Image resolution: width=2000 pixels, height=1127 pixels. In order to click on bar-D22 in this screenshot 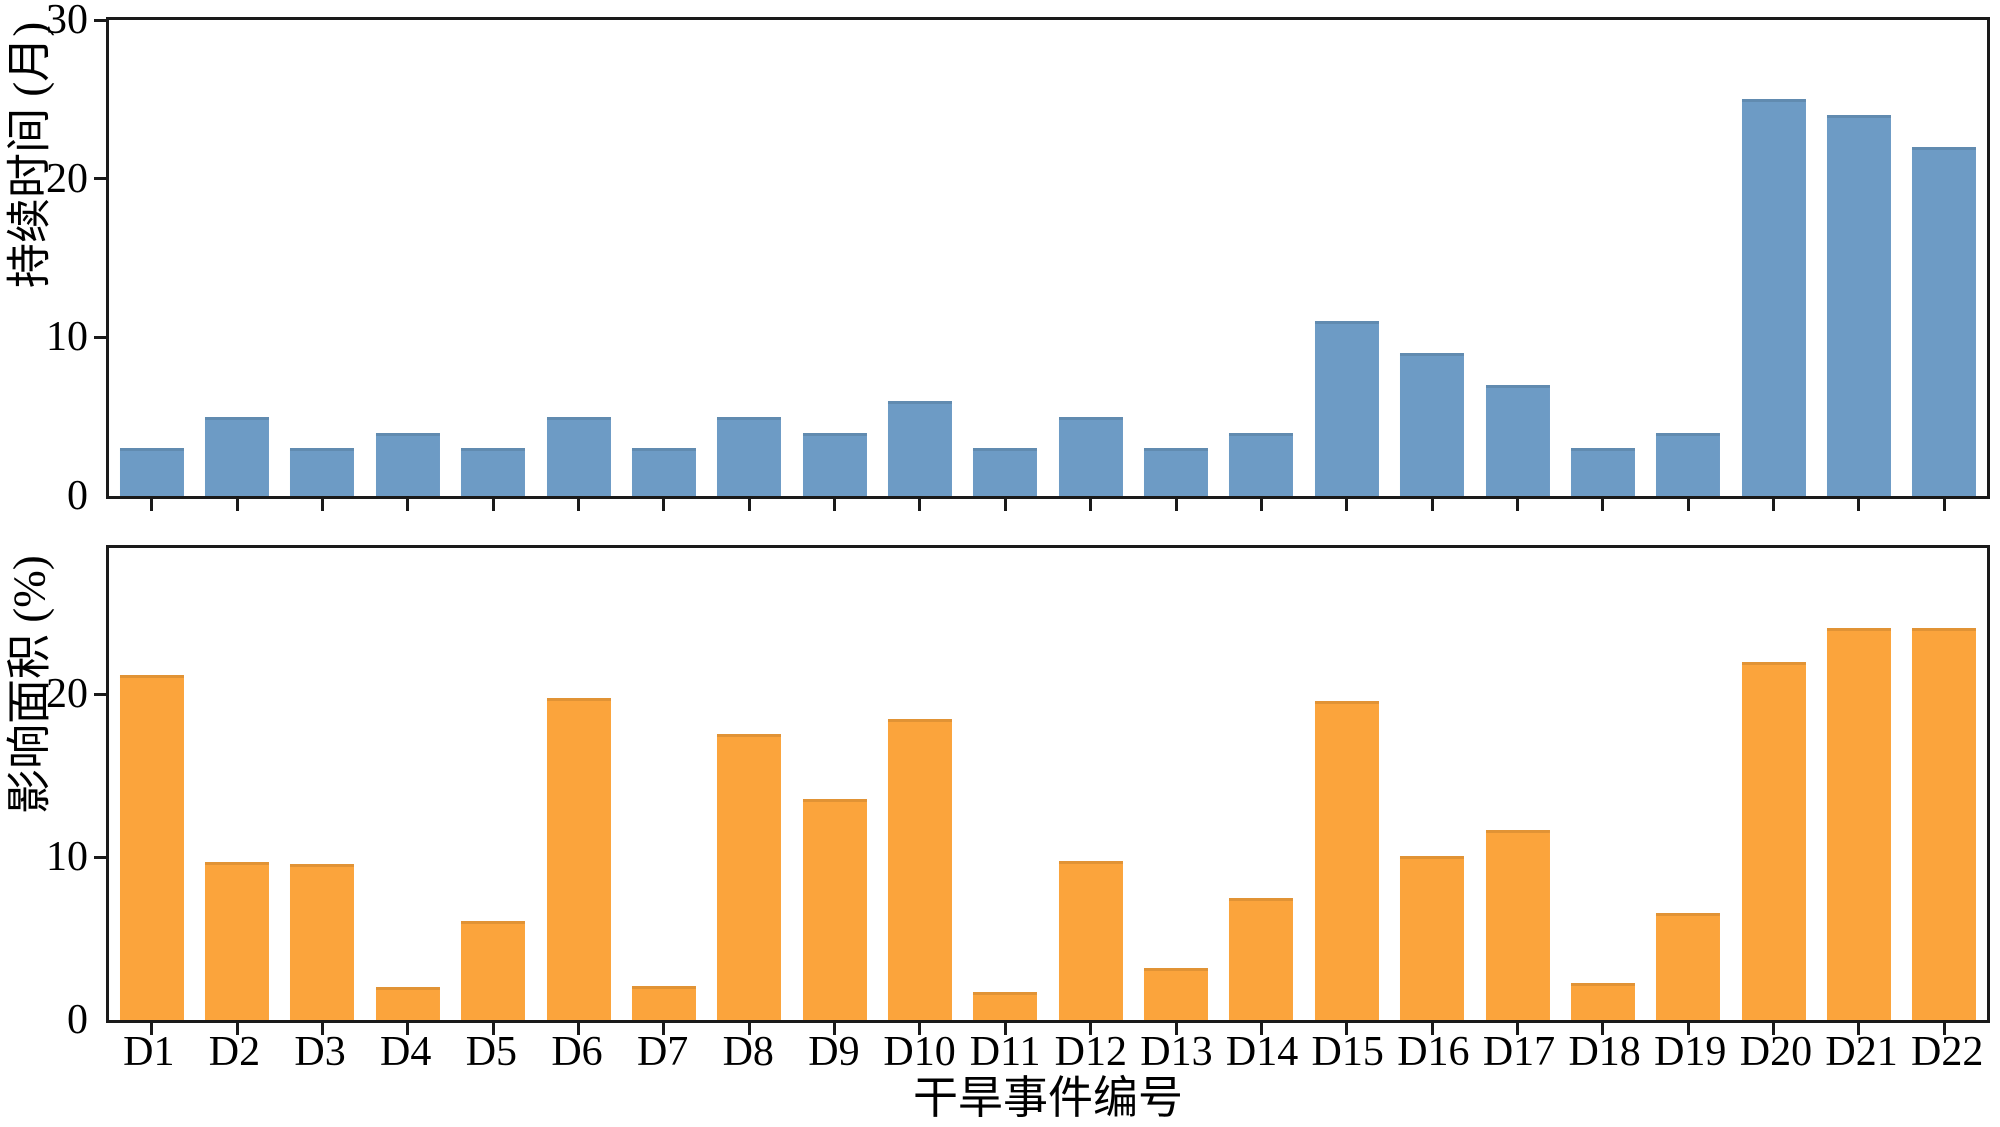, I will do `click(1944, 823)`.